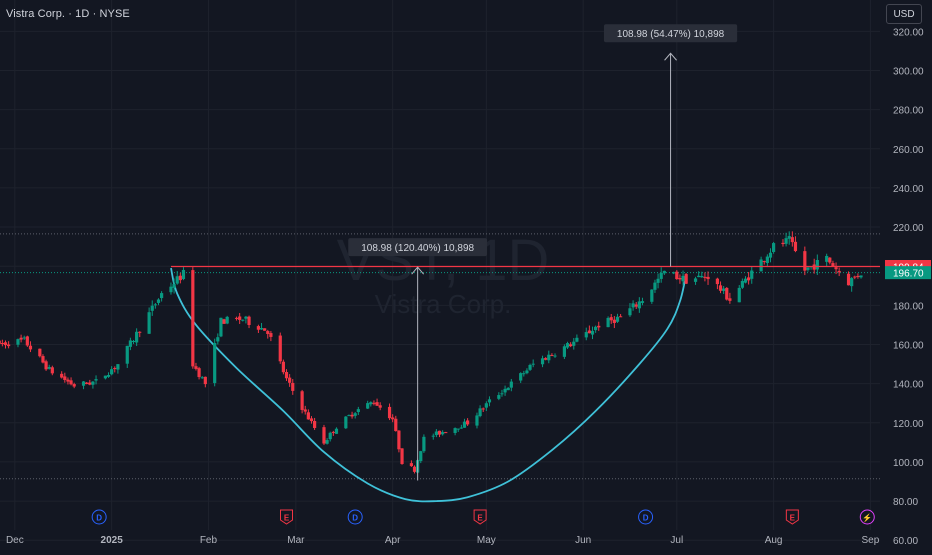 The height and width of the screenshot is (555, 932). What do you see at coordinates (904, 14) in the screenshot?
I see `currency-button: USD` at bounding box center [904, 14].